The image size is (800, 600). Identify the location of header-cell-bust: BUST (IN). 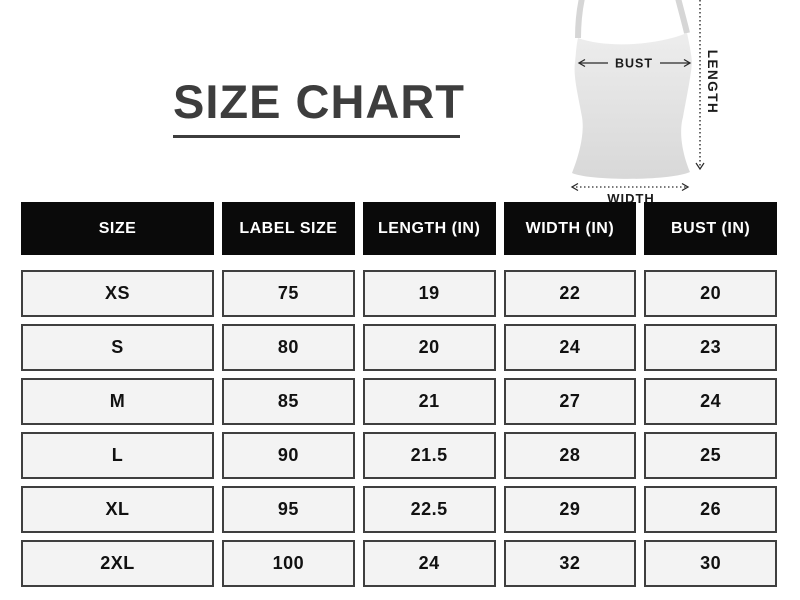
(710, 228).